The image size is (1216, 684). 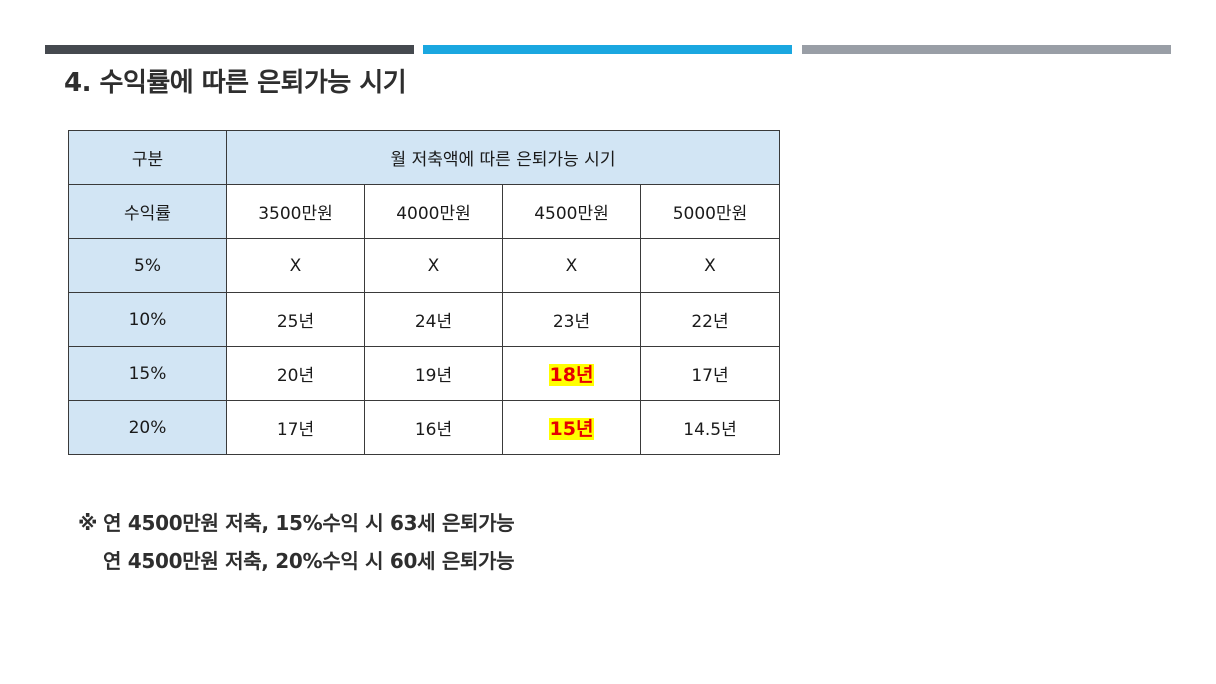 What do you see at coordinates (433, 427) in the screenshot?
I see `table-cell: 16년` at bounding box center [433, 427].